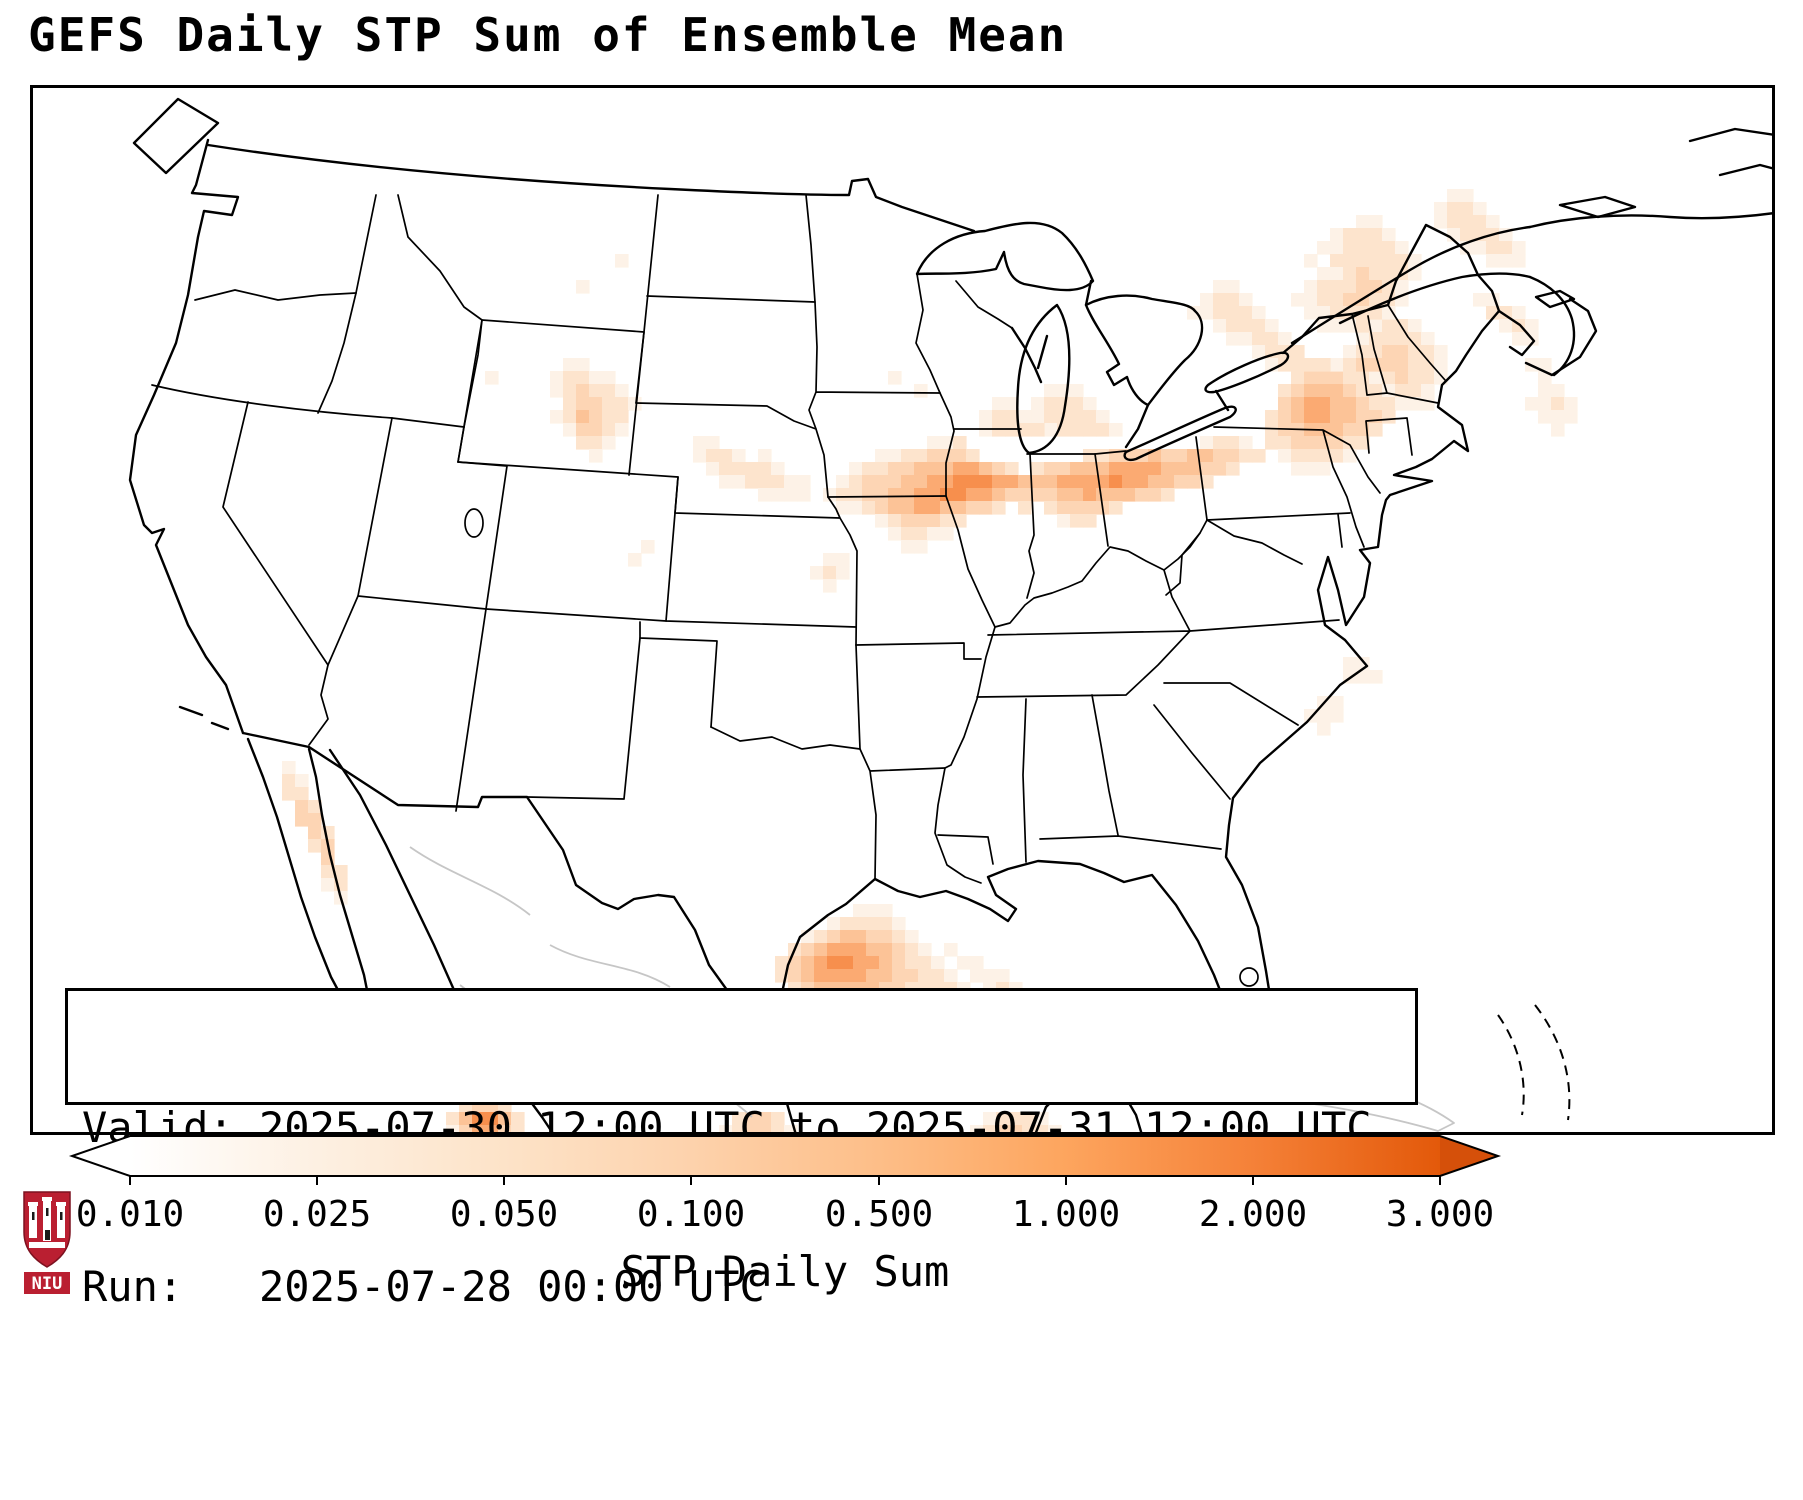 The width and height of the screenshot is (1803, 1500). I want to click on castle-windows, so click(47, 1224).